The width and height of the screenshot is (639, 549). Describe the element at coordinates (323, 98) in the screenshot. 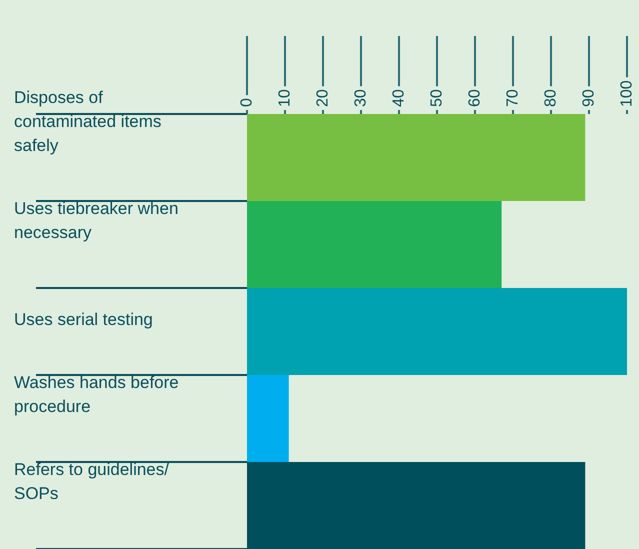

I see `x-tick-label: 20` at that location.